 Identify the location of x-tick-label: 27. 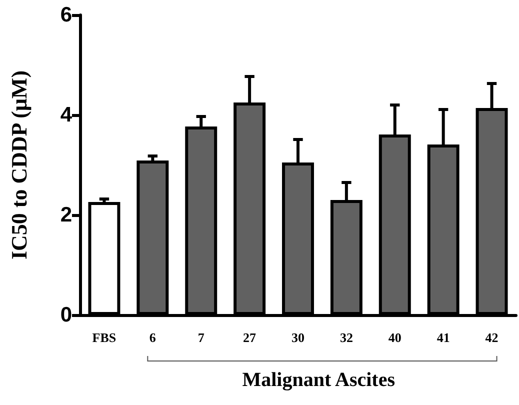
(250, 337).